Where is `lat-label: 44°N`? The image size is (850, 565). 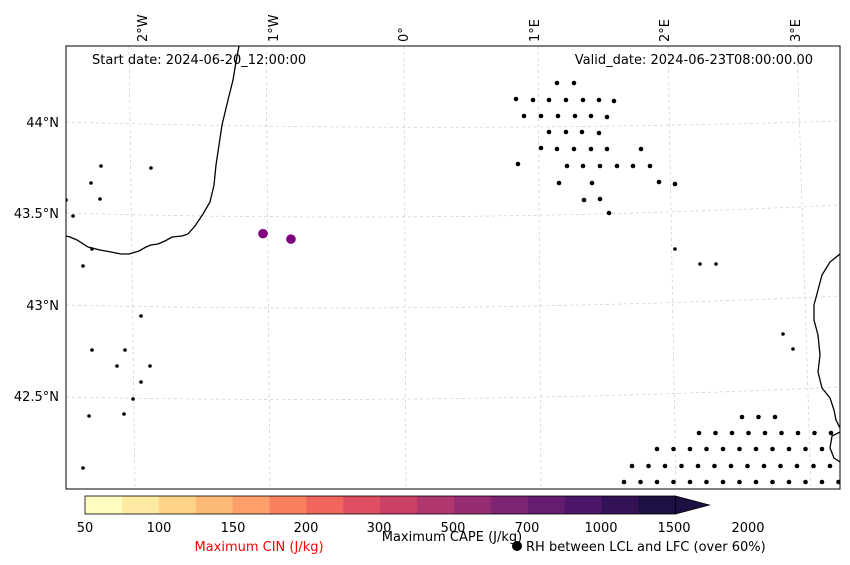 lat-label: 44°N is located at coordinates (42, 123).